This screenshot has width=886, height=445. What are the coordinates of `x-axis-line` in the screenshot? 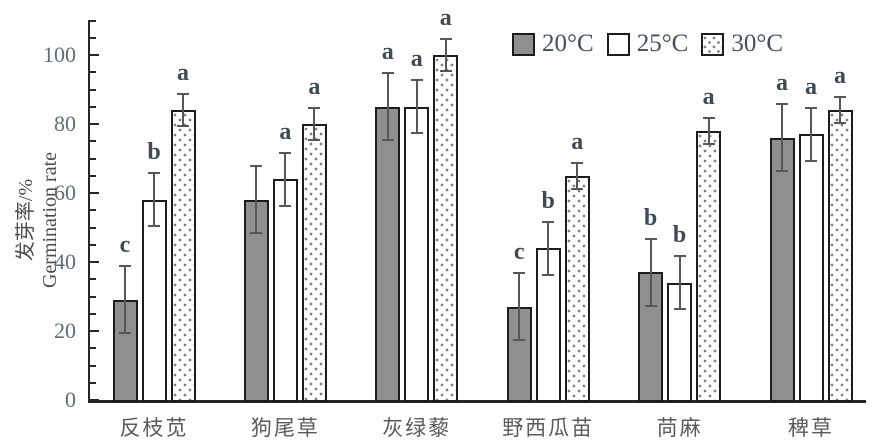 It's located at (477, 401).